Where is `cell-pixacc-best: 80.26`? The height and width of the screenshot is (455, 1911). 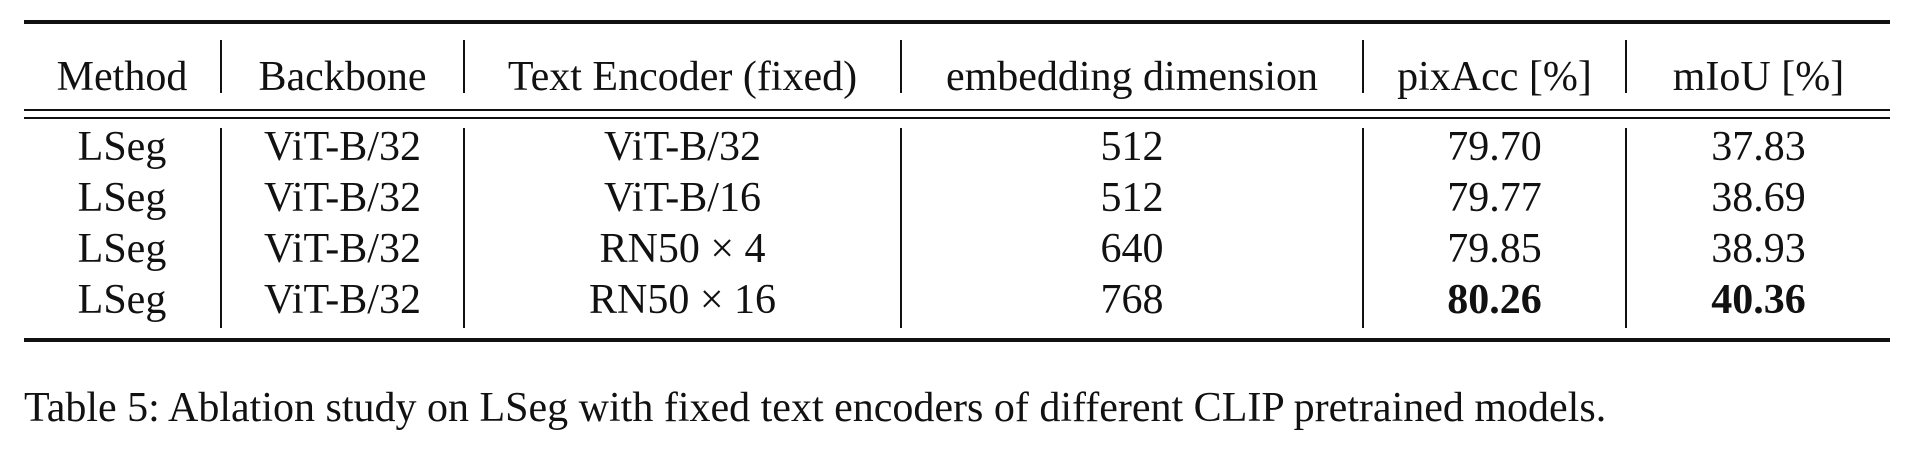 cell-pixacc-best: 80.26 is located at coordinates (1494, 300).